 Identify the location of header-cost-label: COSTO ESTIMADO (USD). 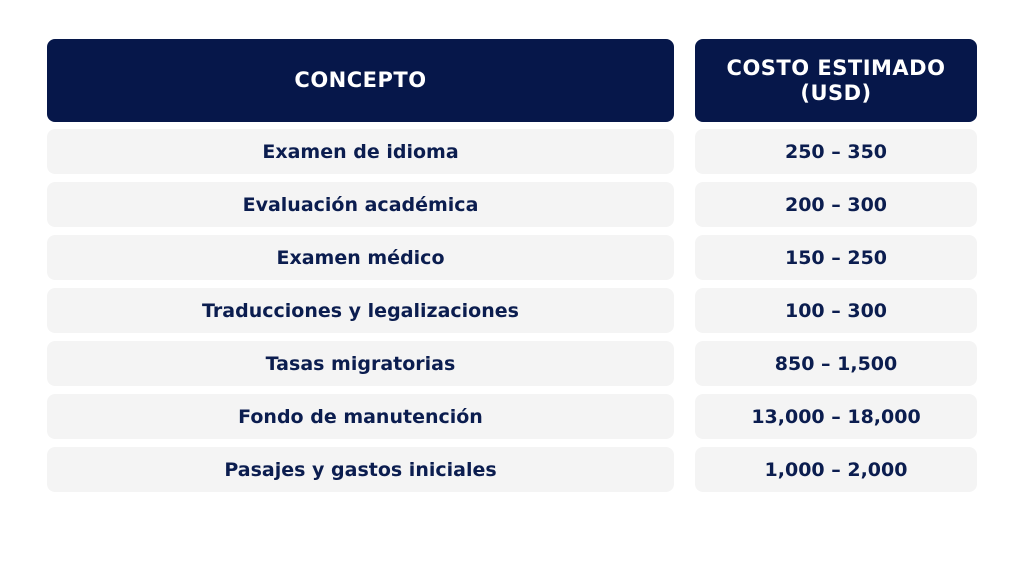
(836, 80).